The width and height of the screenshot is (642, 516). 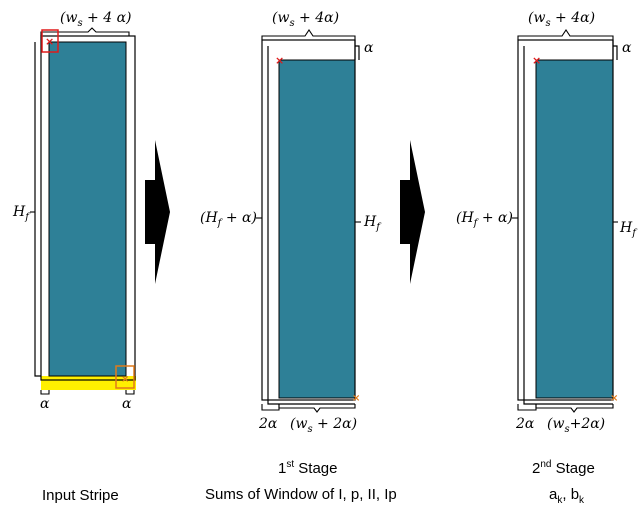 I want to click on stage1-left-label: (Hf + α), so click(x=228, y=219).